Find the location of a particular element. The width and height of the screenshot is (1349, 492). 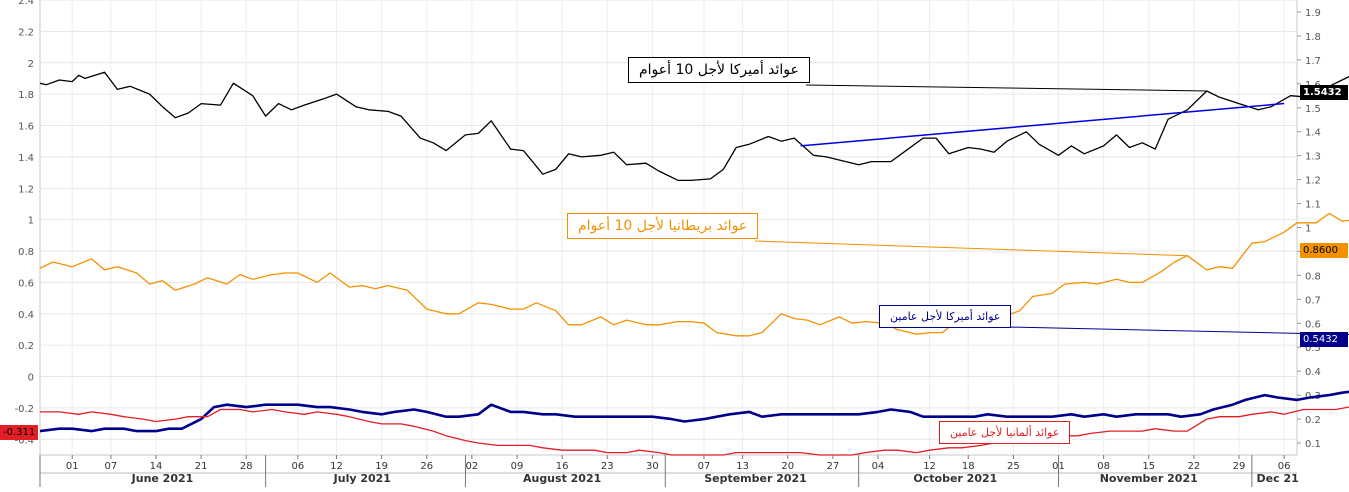

last-value-us10y: 1.5432 is located at coordinates (1324, 92).